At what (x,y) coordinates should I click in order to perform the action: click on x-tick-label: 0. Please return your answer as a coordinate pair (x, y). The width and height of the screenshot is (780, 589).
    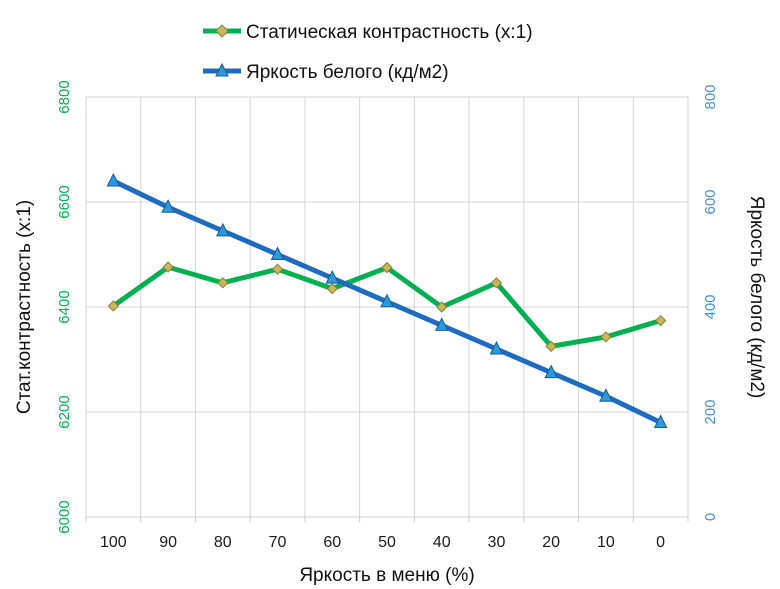
    Looking at the image, I should click on (660, 542).